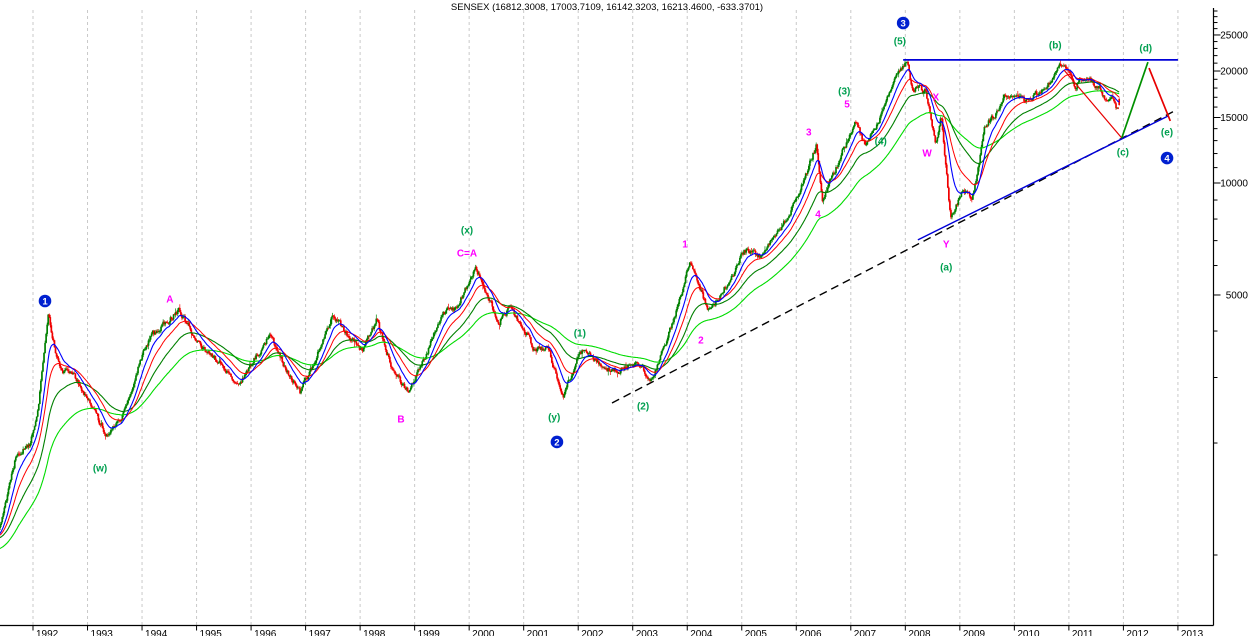 The height and width of the screenshot is (636, 1250). I want to click on svg-text: 2007, so click(865, 632).